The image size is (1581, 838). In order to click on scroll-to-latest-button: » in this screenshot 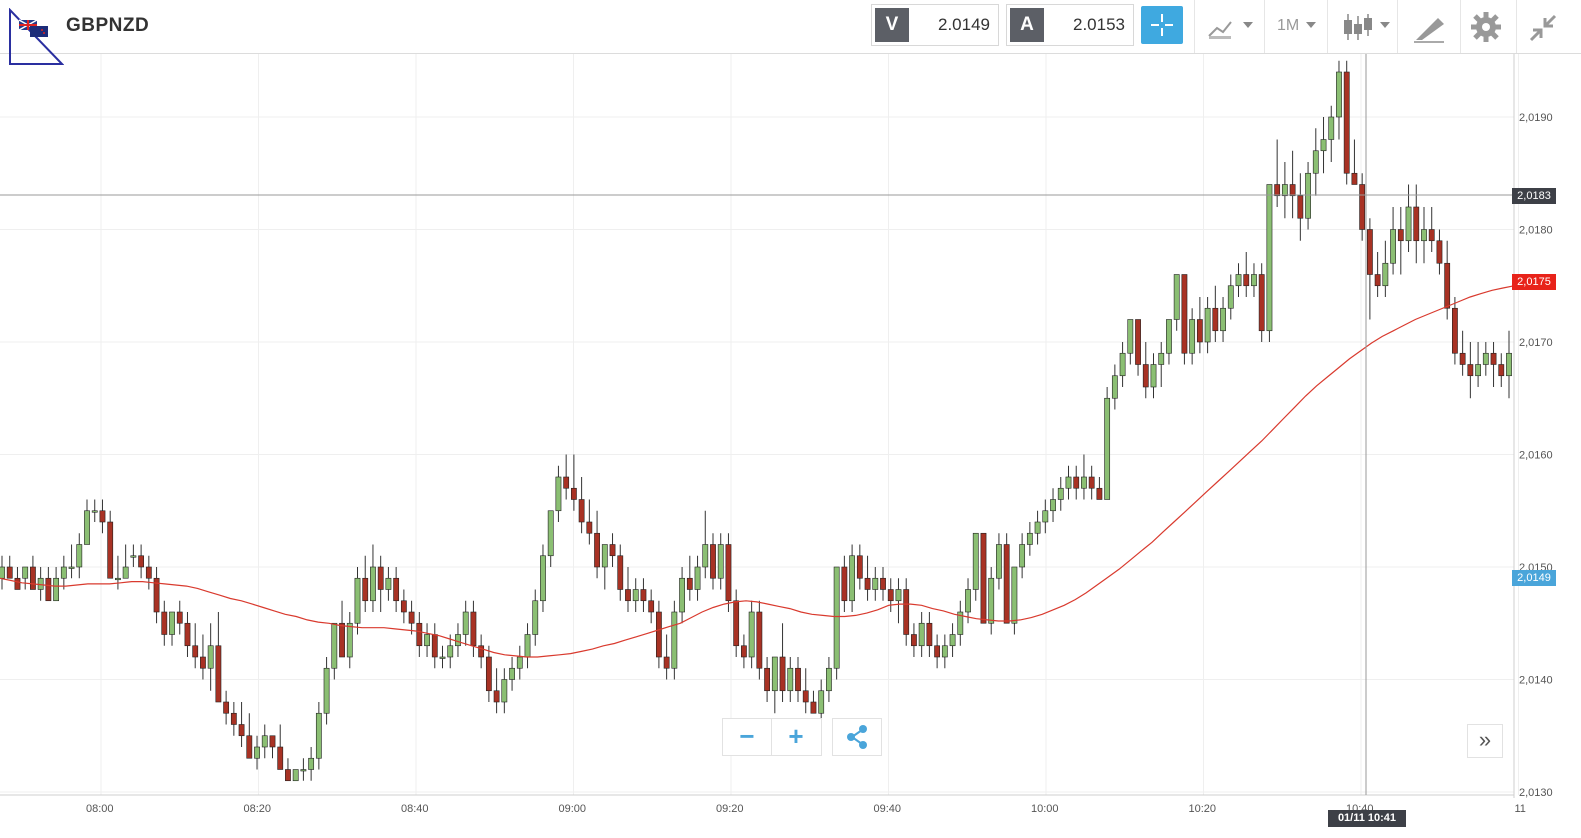, I will do `click(1485, 741)`.